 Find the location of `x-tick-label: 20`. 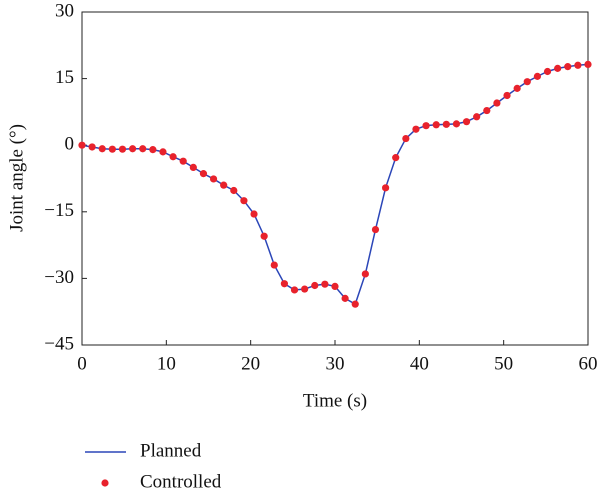

x-tick-label: 20 is located at coordinates (250, 363).